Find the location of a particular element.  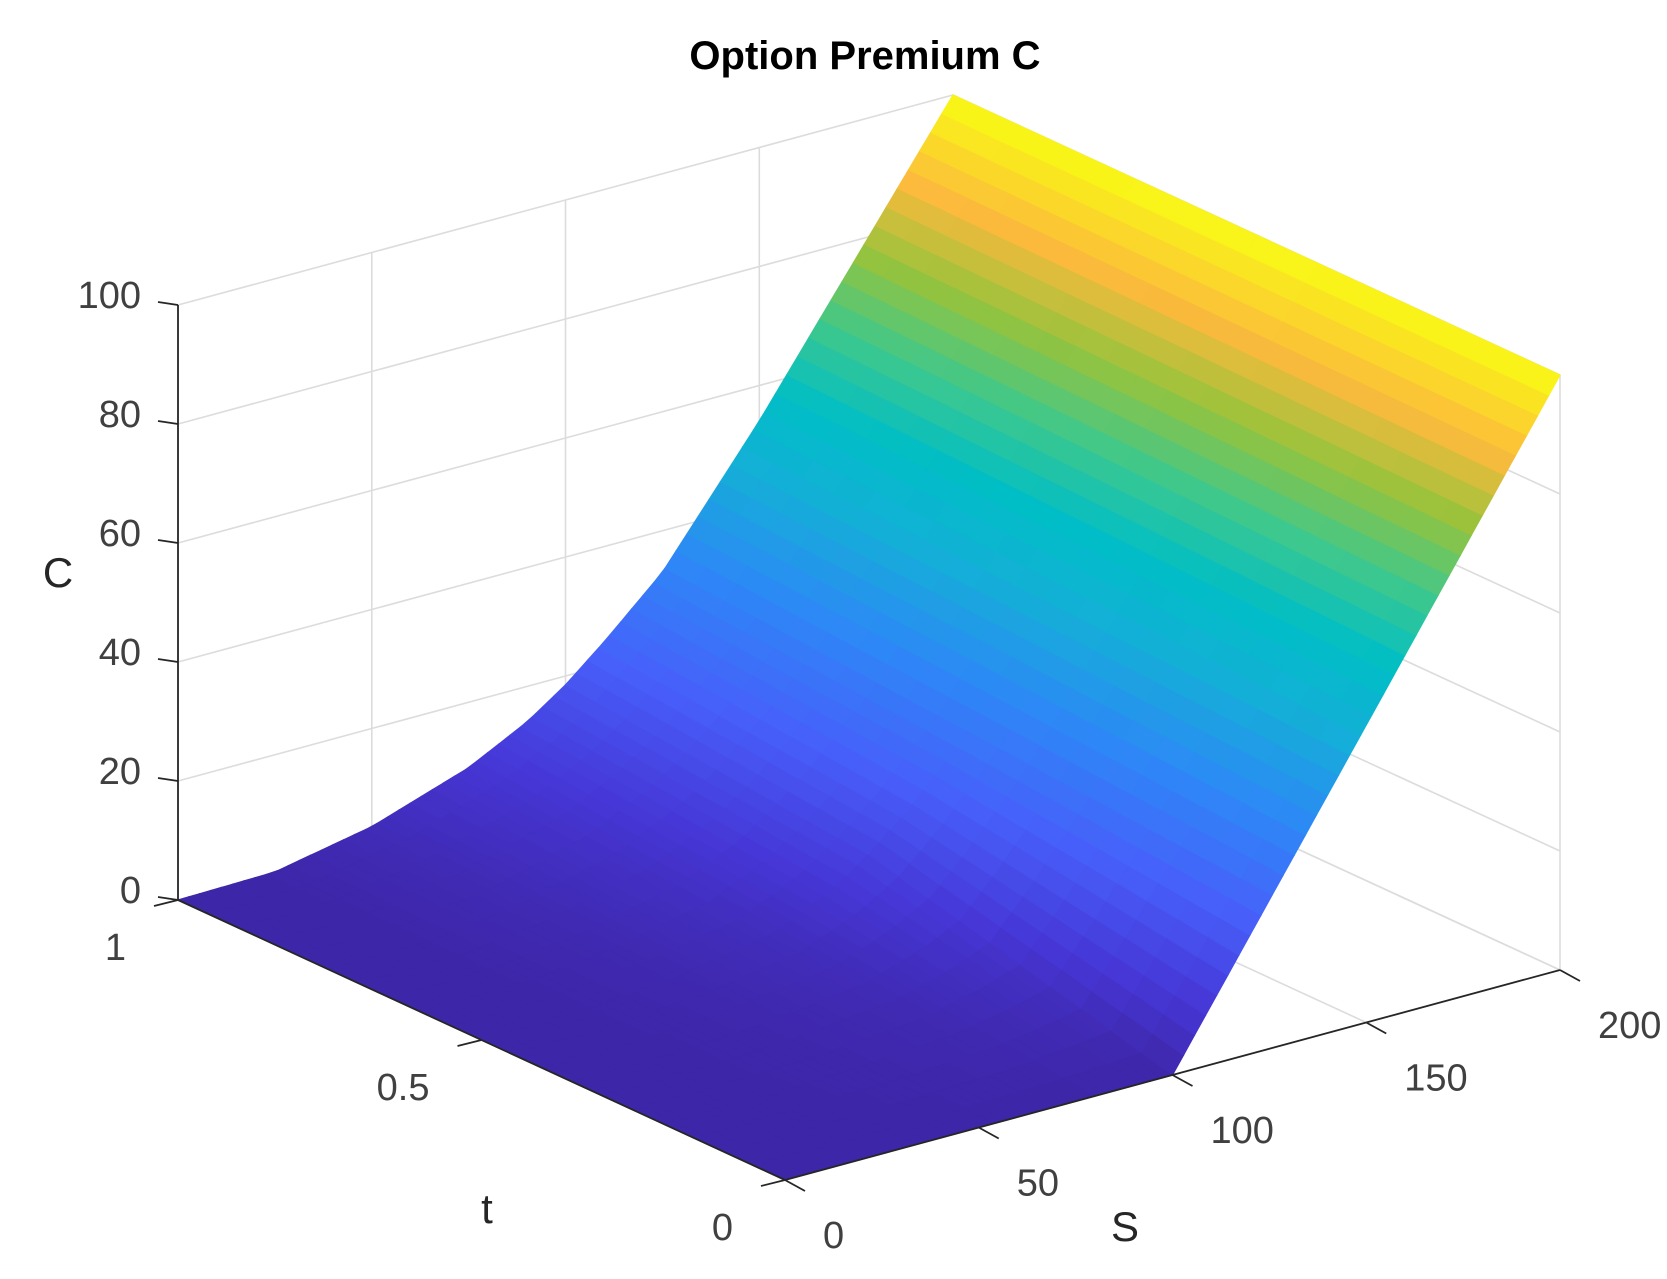

z-tick-label: 100 is located at coordinates (109, 296).